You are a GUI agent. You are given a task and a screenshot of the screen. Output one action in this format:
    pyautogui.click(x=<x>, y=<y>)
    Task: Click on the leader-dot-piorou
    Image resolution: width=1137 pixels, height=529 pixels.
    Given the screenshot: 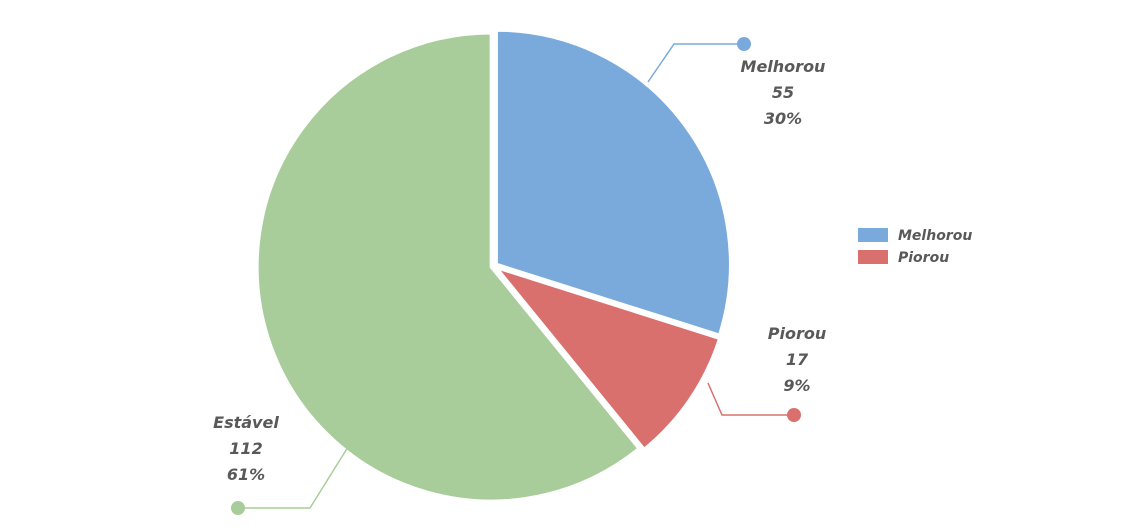 What is the action you would take?
    pyautogui.click(x=794, y=415)
    